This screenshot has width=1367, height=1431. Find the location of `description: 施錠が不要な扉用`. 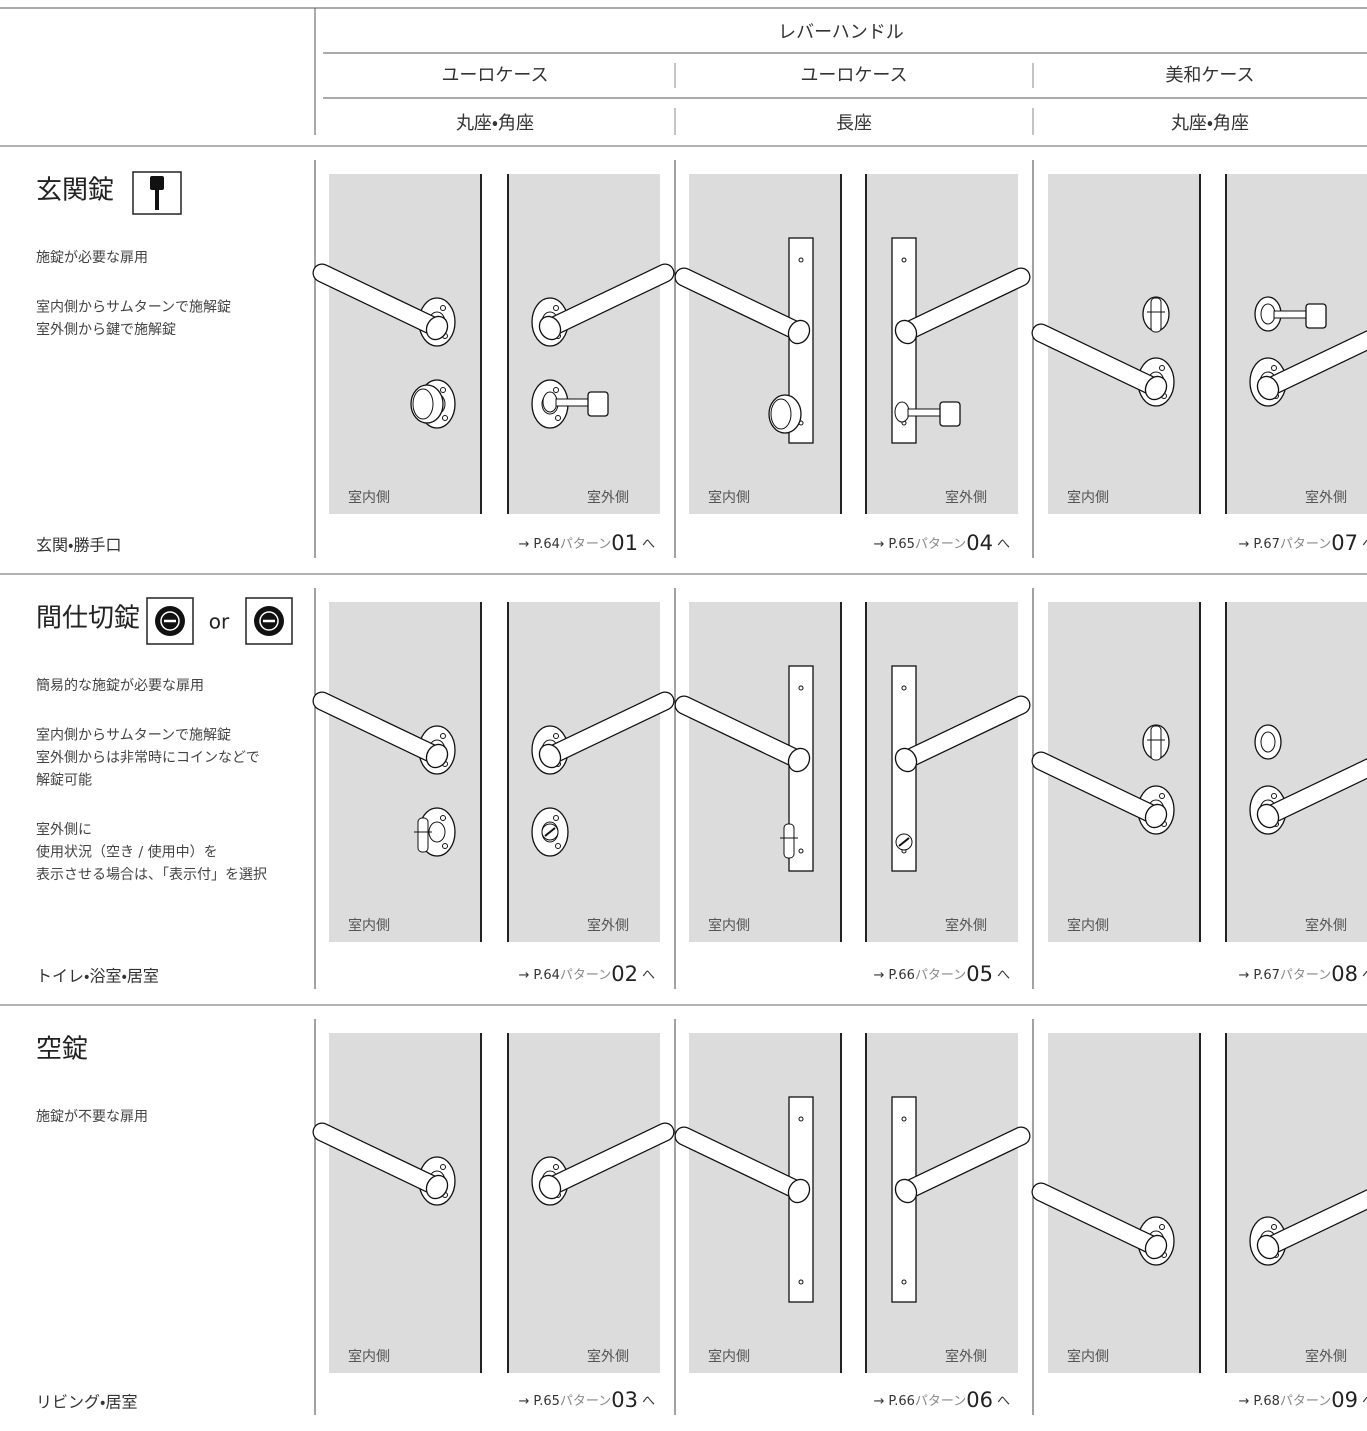

description: 施錠が不要な扉用 is located at coordinates (92, 1117).